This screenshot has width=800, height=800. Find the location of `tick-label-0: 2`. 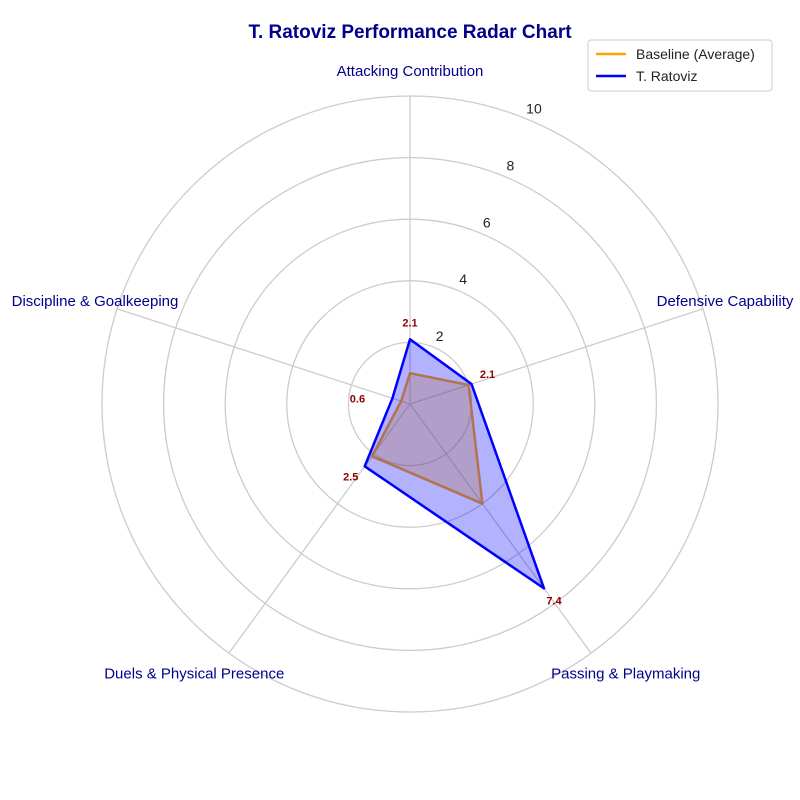

tick-label-0: 2 is located at coordinates (440, 336).